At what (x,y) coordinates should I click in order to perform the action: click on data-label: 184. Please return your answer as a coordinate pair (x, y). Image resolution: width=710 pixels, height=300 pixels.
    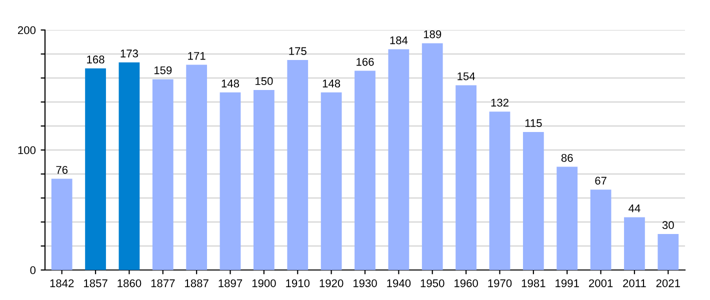
    Looking at the image, I should click on (399, 40).